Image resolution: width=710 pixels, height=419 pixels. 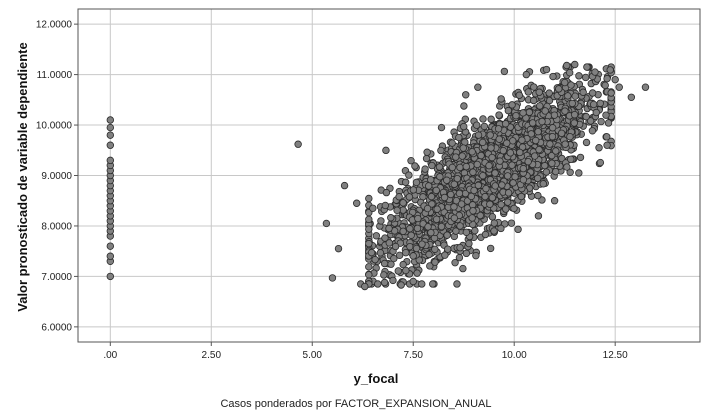 I want to click on x-tick-label: 10.00, so click(x=514, y=355).